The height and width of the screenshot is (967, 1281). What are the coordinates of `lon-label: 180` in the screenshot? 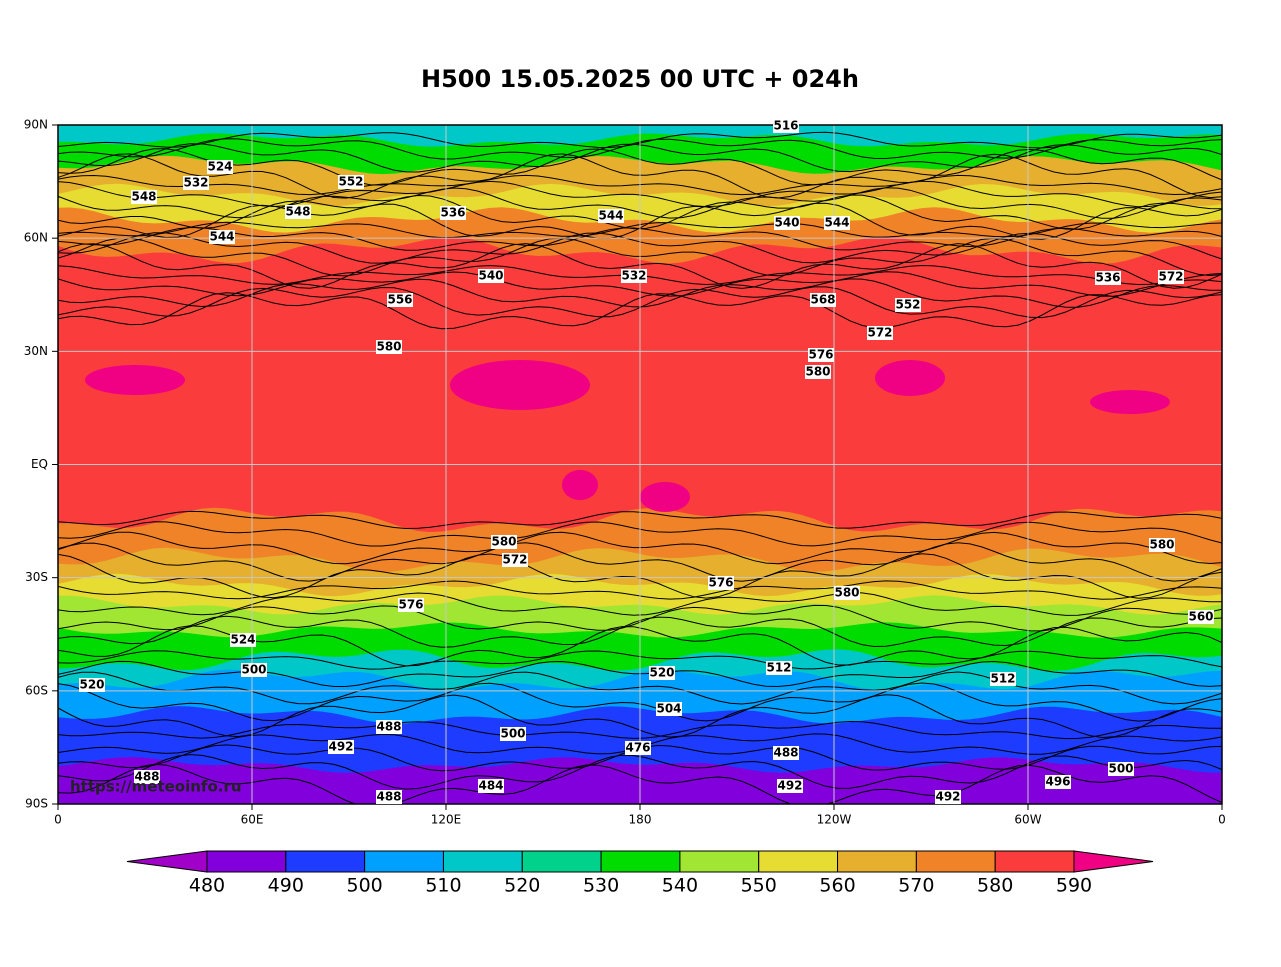 It's located at (640, 820).